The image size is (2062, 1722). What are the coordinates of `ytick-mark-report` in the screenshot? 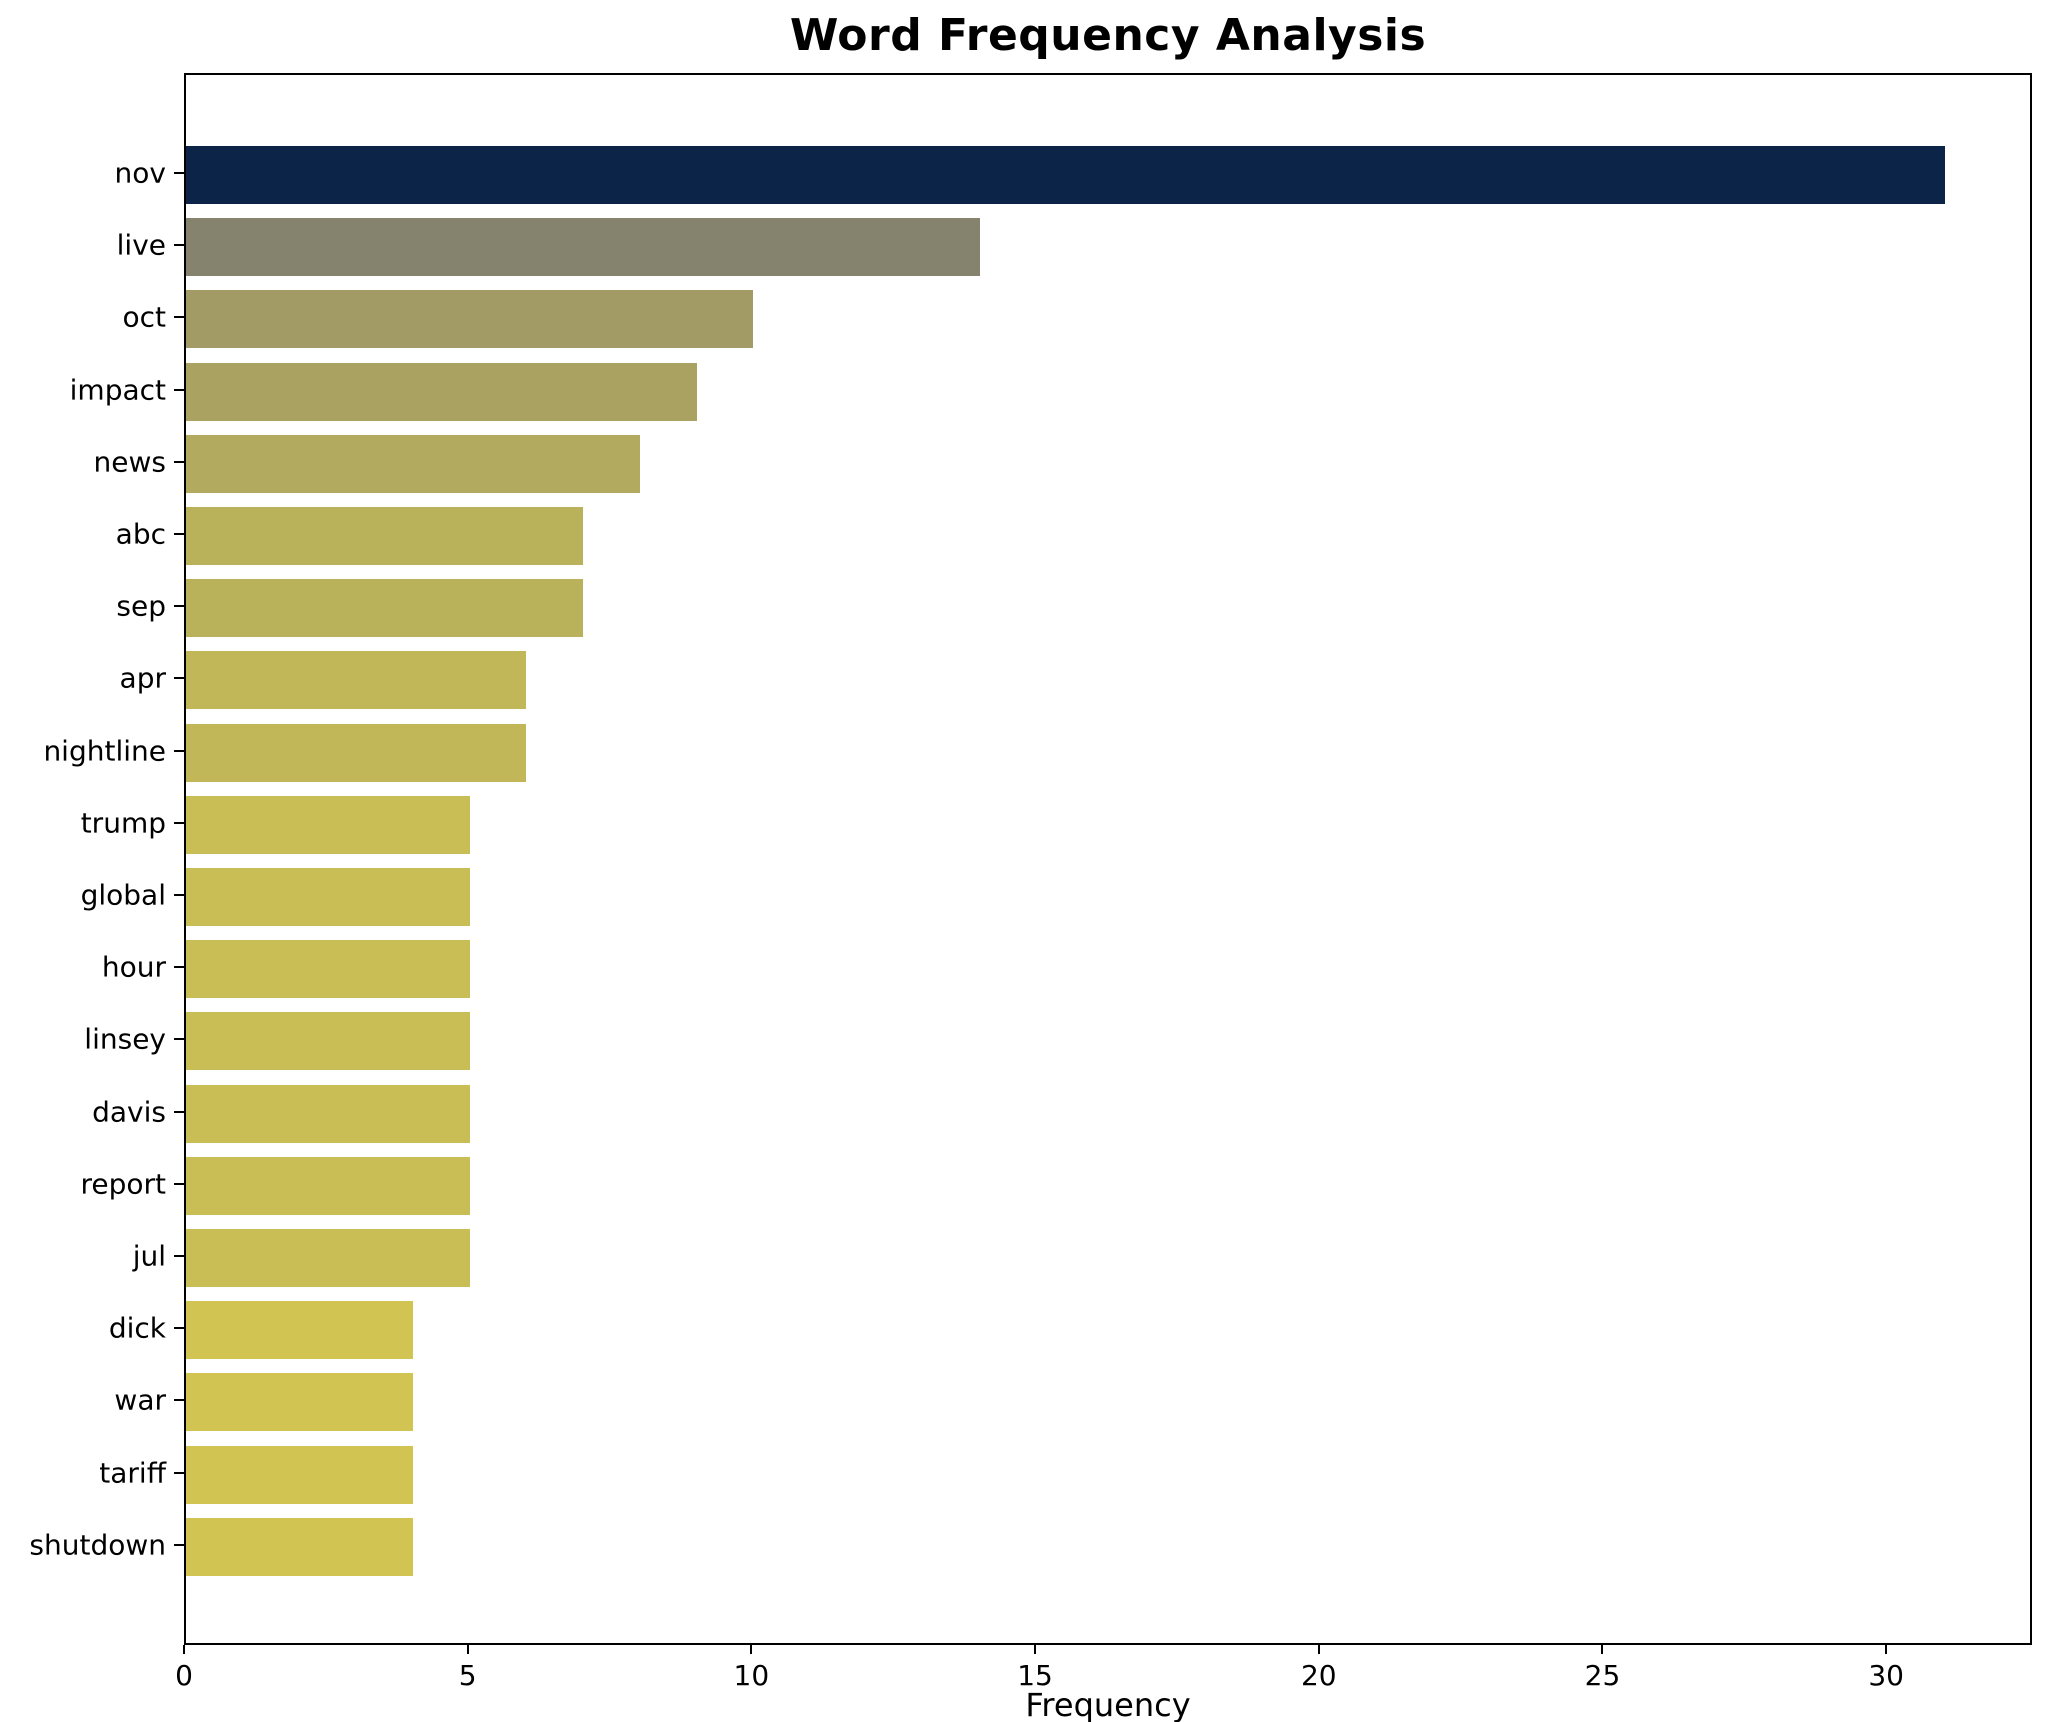 It's located at (179, 1183).